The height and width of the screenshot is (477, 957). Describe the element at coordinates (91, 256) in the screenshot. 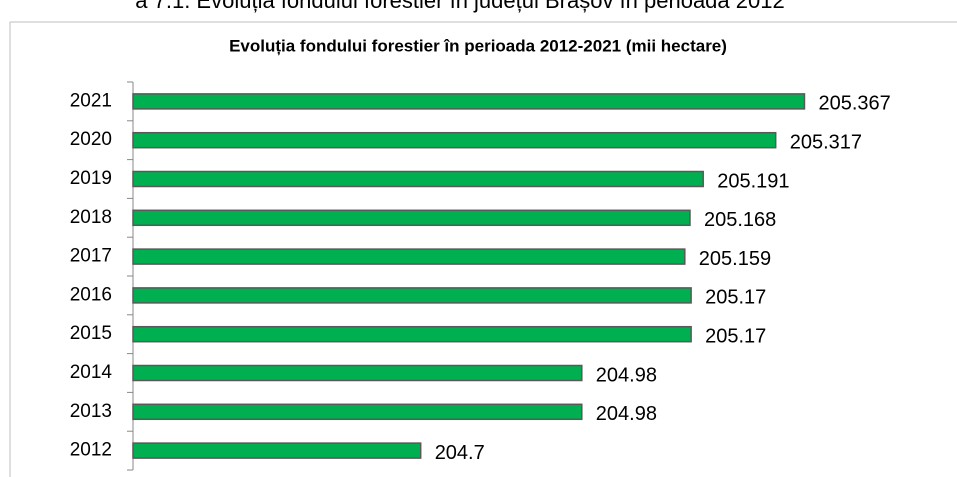

I see `y-tick-label: 2017` at that location.